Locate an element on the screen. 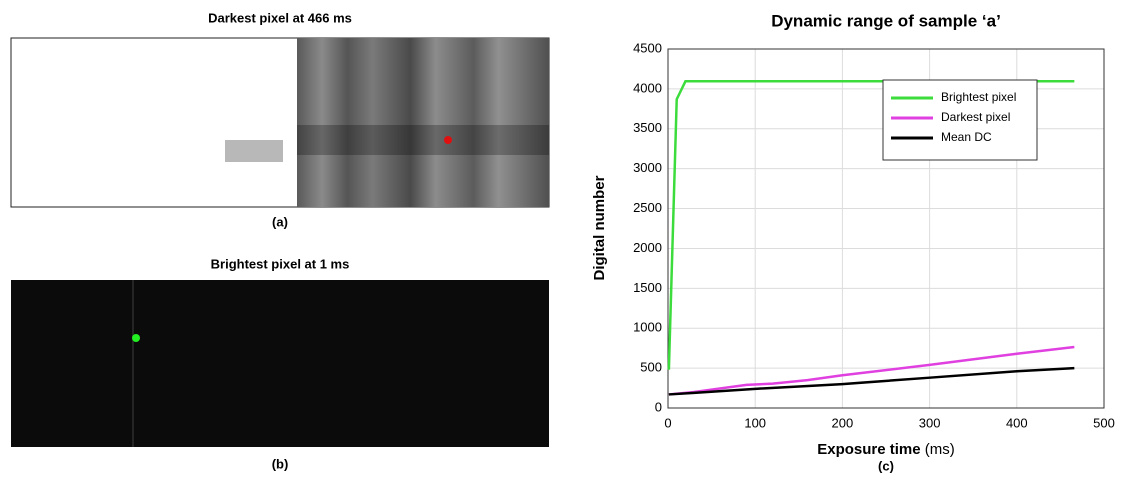 The image size is (1121, 483). x-axis-unit: (ms) is located at coordinates (940, 449).